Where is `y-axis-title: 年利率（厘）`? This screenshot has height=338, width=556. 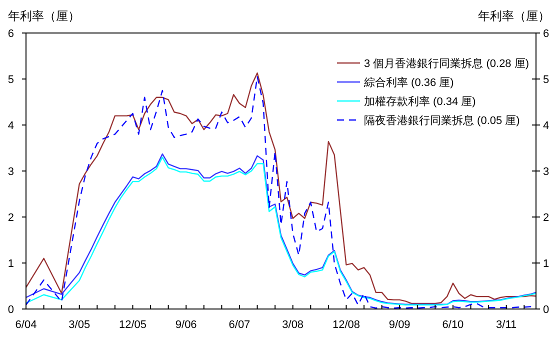 y-axis-title: 年利率（厘） is located at coordinates (44, 16).